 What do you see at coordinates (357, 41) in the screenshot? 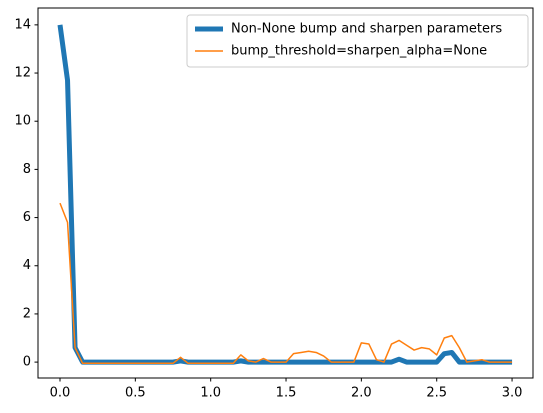
I see `legend-box` at bounding box center [357, 41].